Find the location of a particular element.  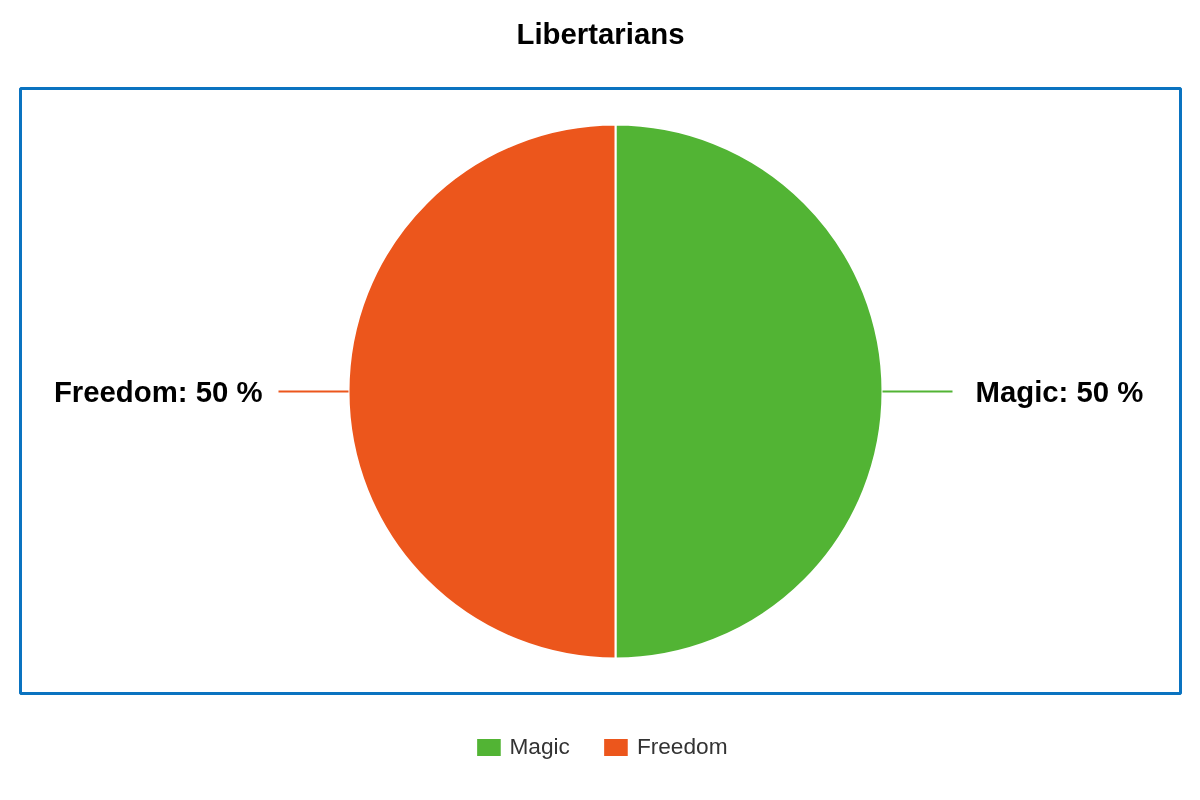

data-label: Freedom: 50 % is located at coordinates (158, 391).